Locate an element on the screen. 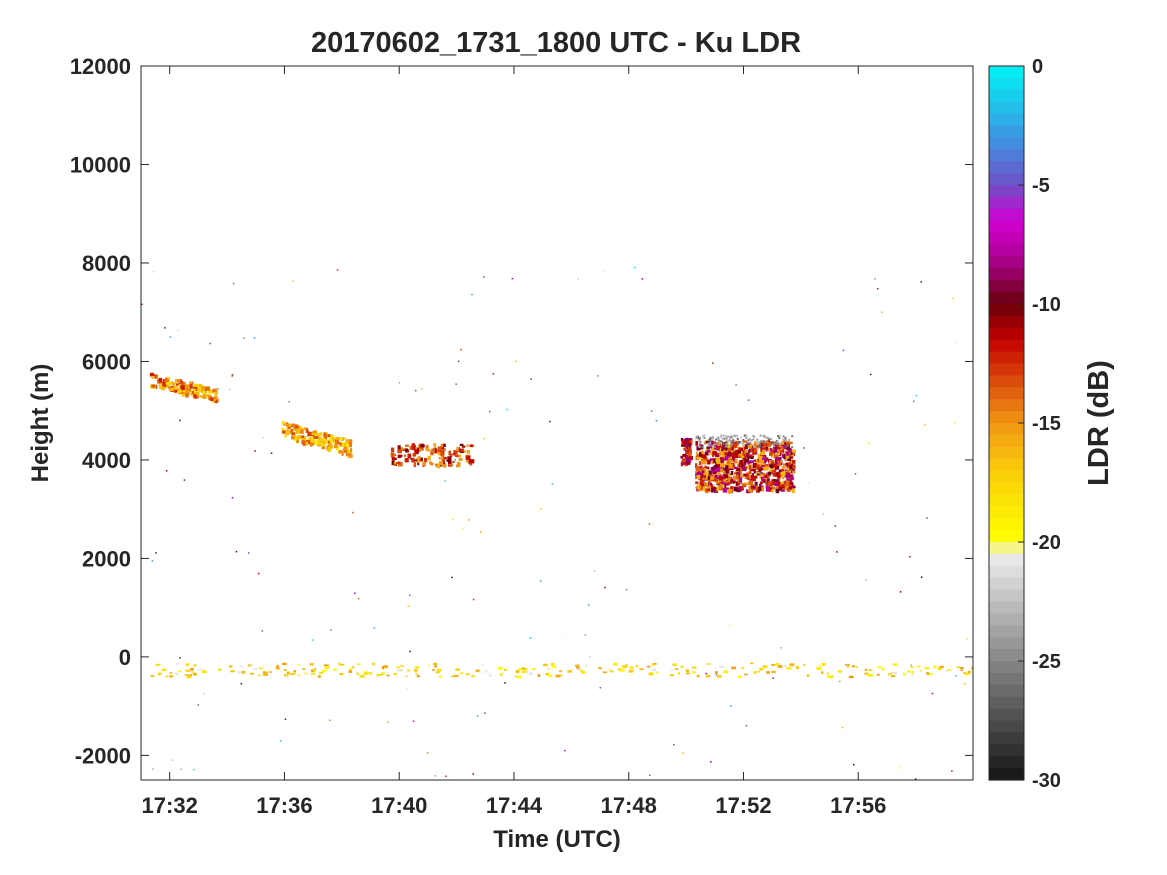 This screenshot has width=1167, height=875. echo-layer is located at coordinates (432, 456).